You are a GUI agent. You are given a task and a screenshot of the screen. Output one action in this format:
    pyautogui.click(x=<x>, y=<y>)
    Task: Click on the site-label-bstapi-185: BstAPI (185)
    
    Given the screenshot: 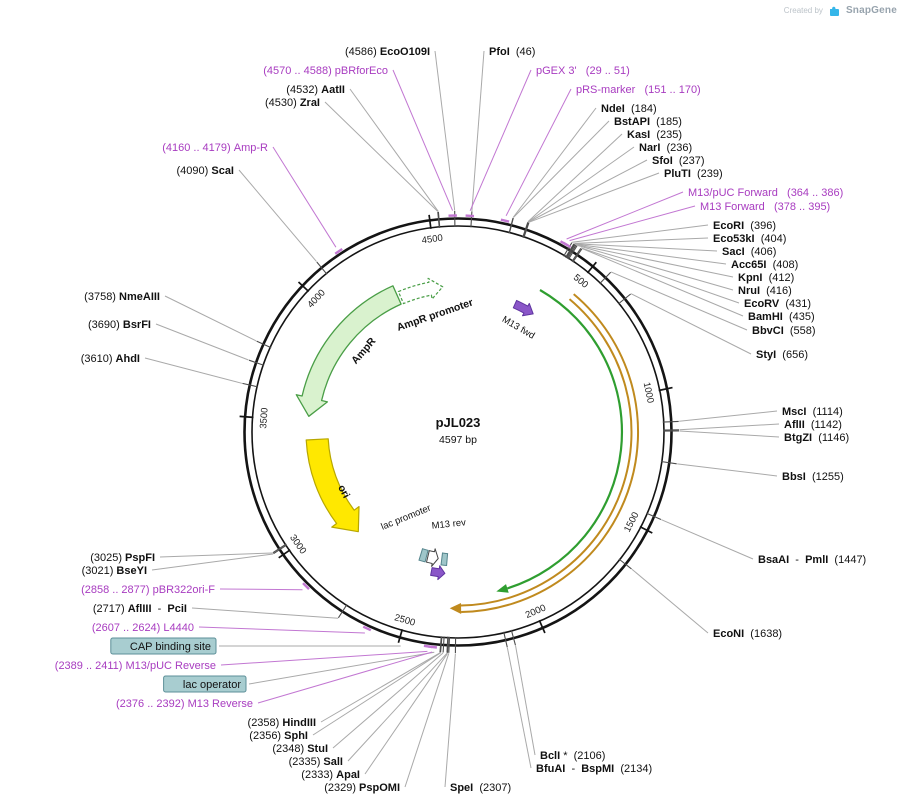 What is the action you would take?
    pyautogui.click(x=648, y=122)
    